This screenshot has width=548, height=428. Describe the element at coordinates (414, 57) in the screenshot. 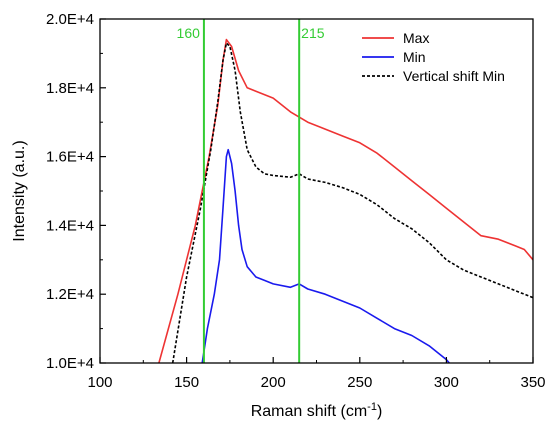

I see `legend-label-min: Min` at that location.